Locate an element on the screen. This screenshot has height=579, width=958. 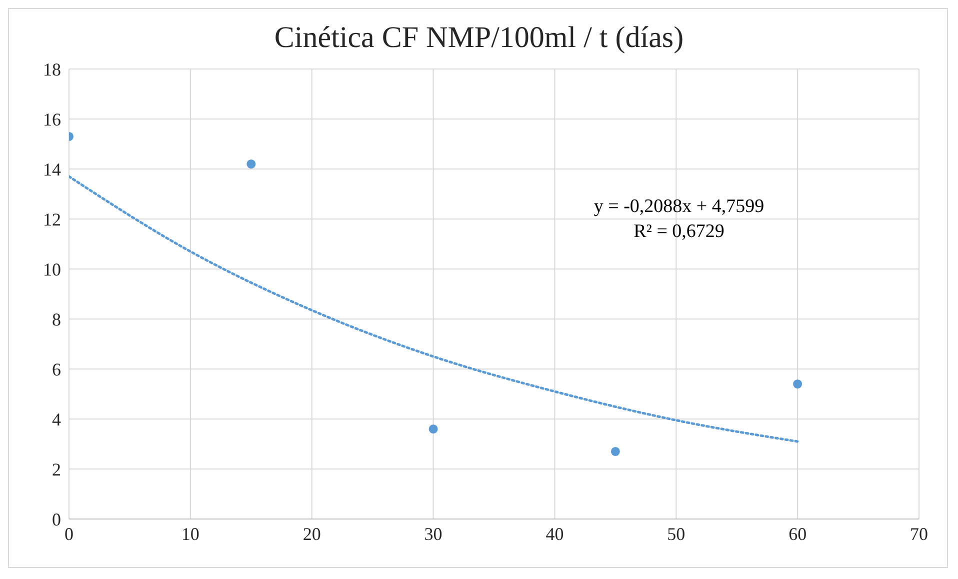
annotation: R² = 0,6729 is located at coordinates (679, 232).